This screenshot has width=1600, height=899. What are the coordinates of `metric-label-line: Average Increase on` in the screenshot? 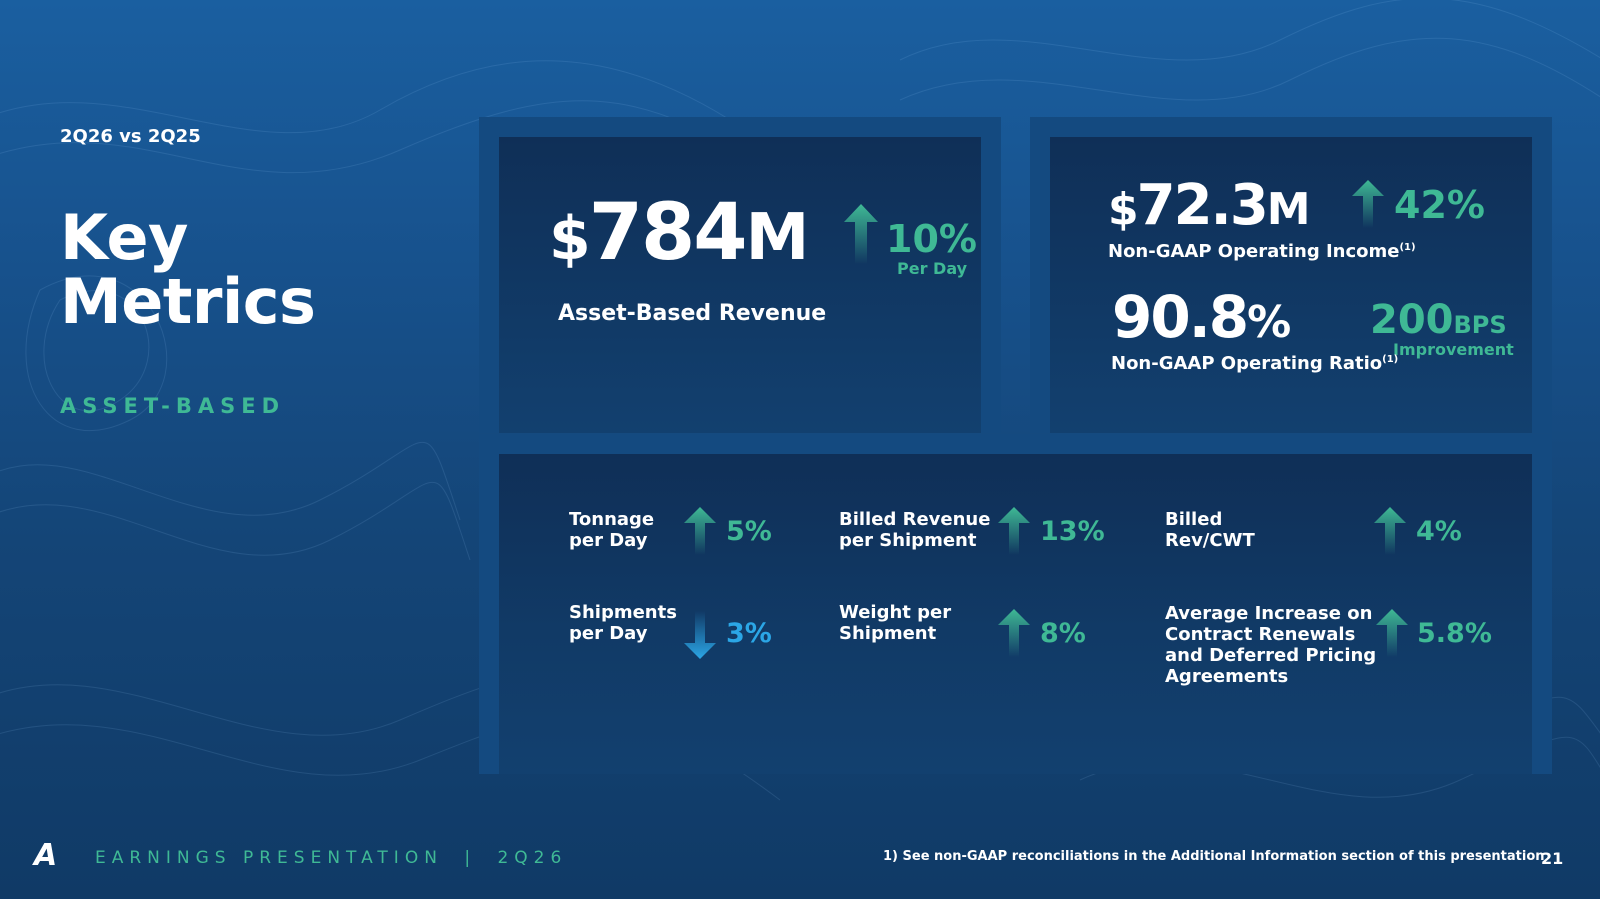 It's located at (1269, 613).